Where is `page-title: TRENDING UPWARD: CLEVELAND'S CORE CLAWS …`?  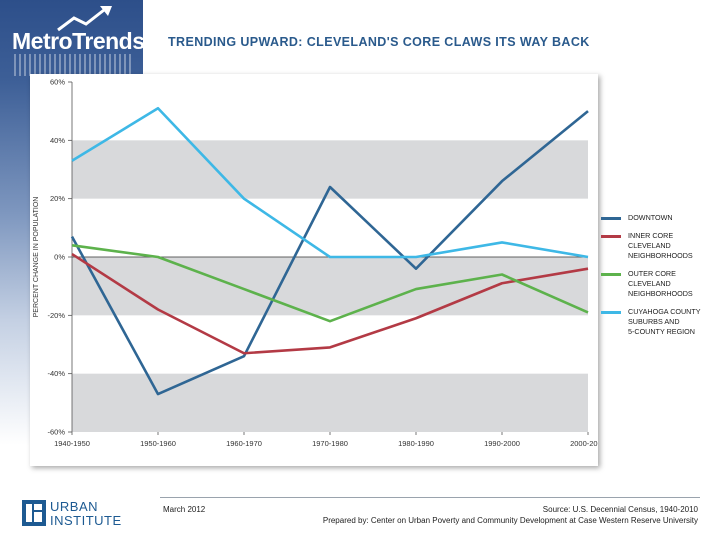
page-title: TRENDING UPWARD: CLEVELAND'S CORE CLAWS … is located at coordinates (379, 42).